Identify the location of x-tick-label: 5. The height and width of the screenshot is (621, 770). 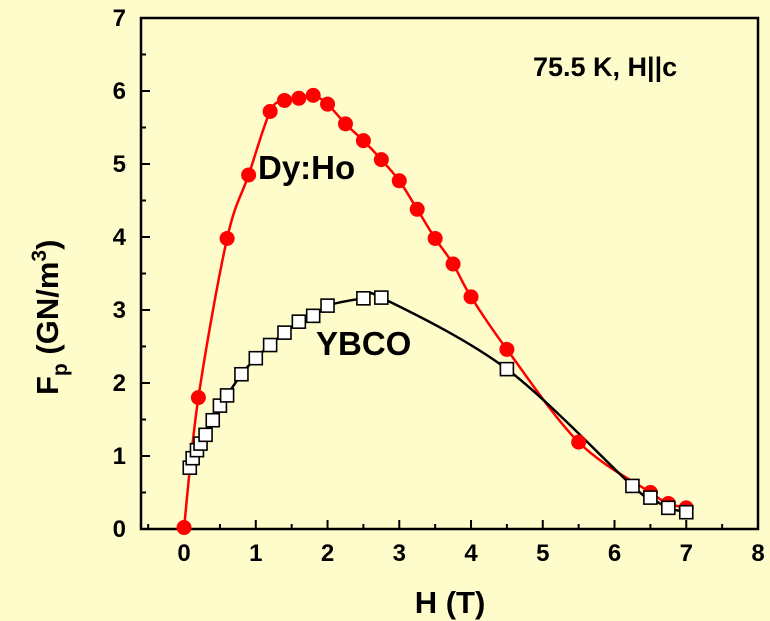
(542, 553).